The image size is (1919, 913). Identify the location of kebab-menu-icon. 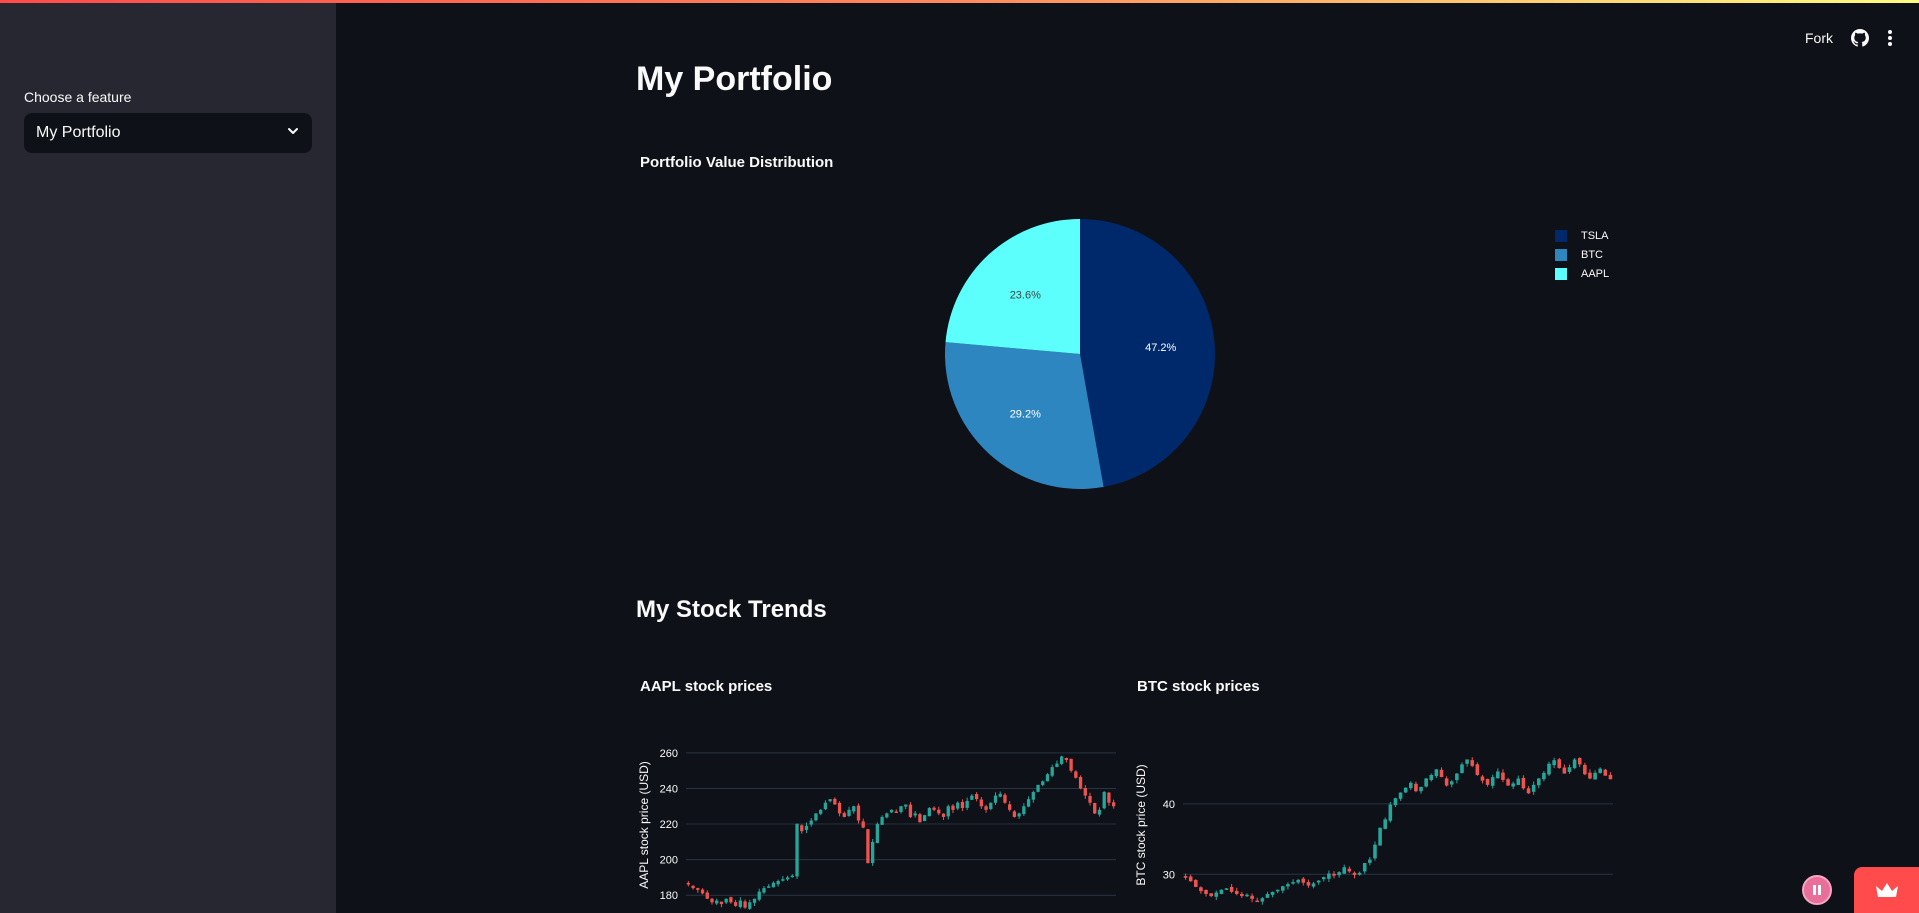
(1890, 38).